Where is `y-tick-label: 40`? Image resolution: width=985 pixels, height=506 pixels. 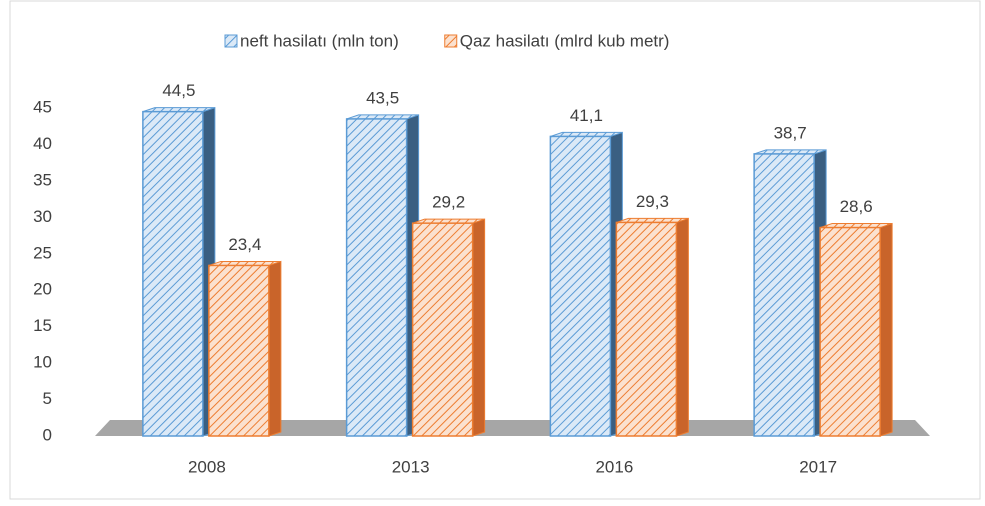
y-tick-label: 40 is located at coordinates (42, 143).